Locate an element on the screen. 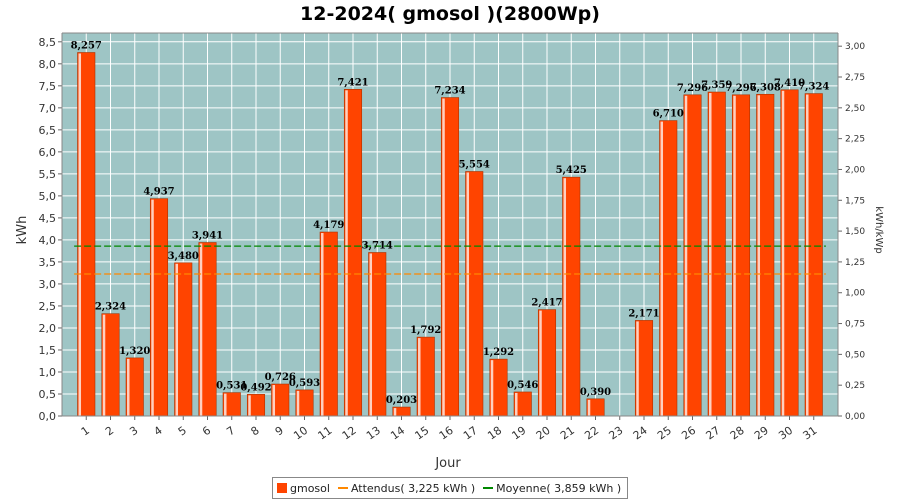 This screenshot has height=500, width=900. x-tick-label: 18 is located at coordinates (494, 433).